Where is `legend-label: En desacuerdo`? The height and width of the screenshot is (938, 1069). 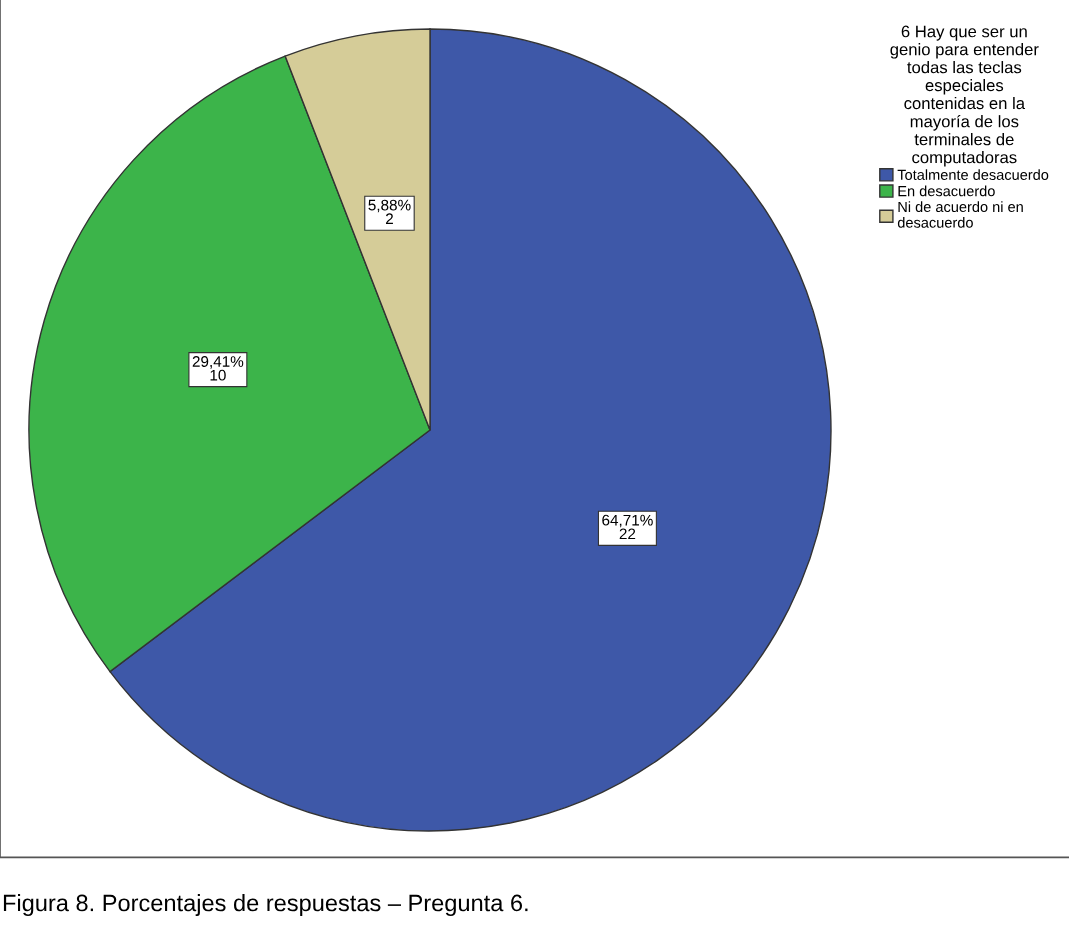 legend-label: En desacuerdo is located at coordinates (946, 191).